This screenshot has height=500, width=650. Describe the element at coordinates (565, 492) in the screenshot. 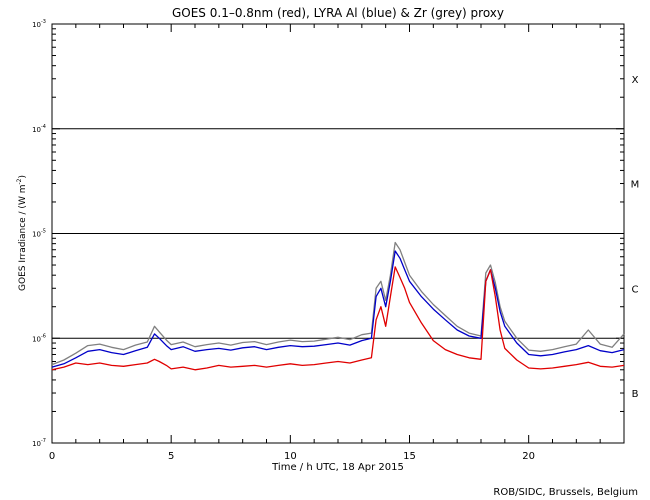

I see `credit-text: ROB/SIDC, Brussels, Belgium` at that location.